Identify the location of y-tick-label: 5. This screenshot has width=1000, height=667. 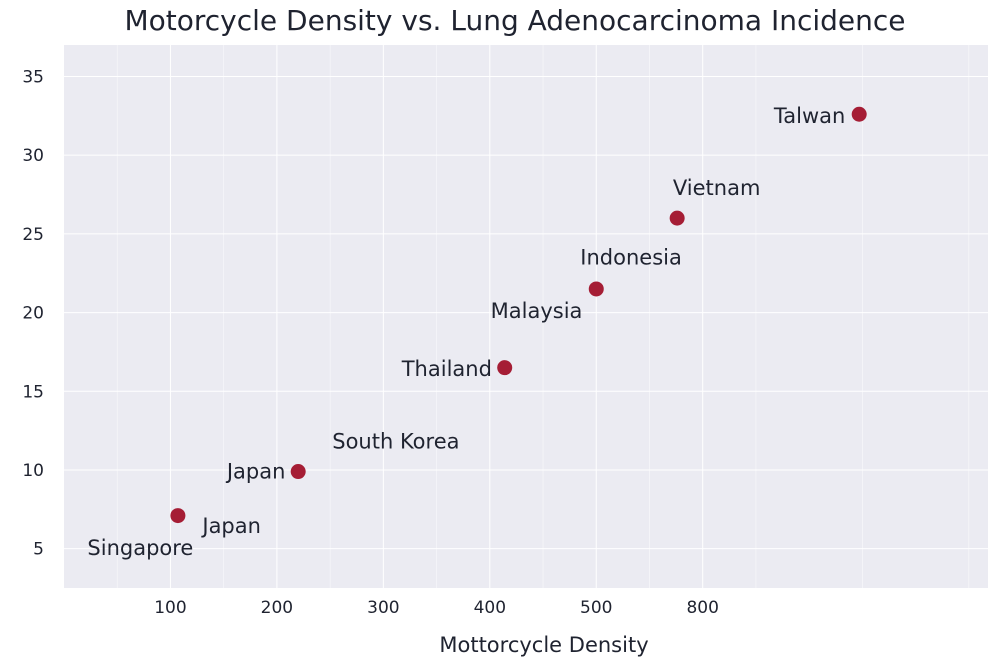
(38, 550).